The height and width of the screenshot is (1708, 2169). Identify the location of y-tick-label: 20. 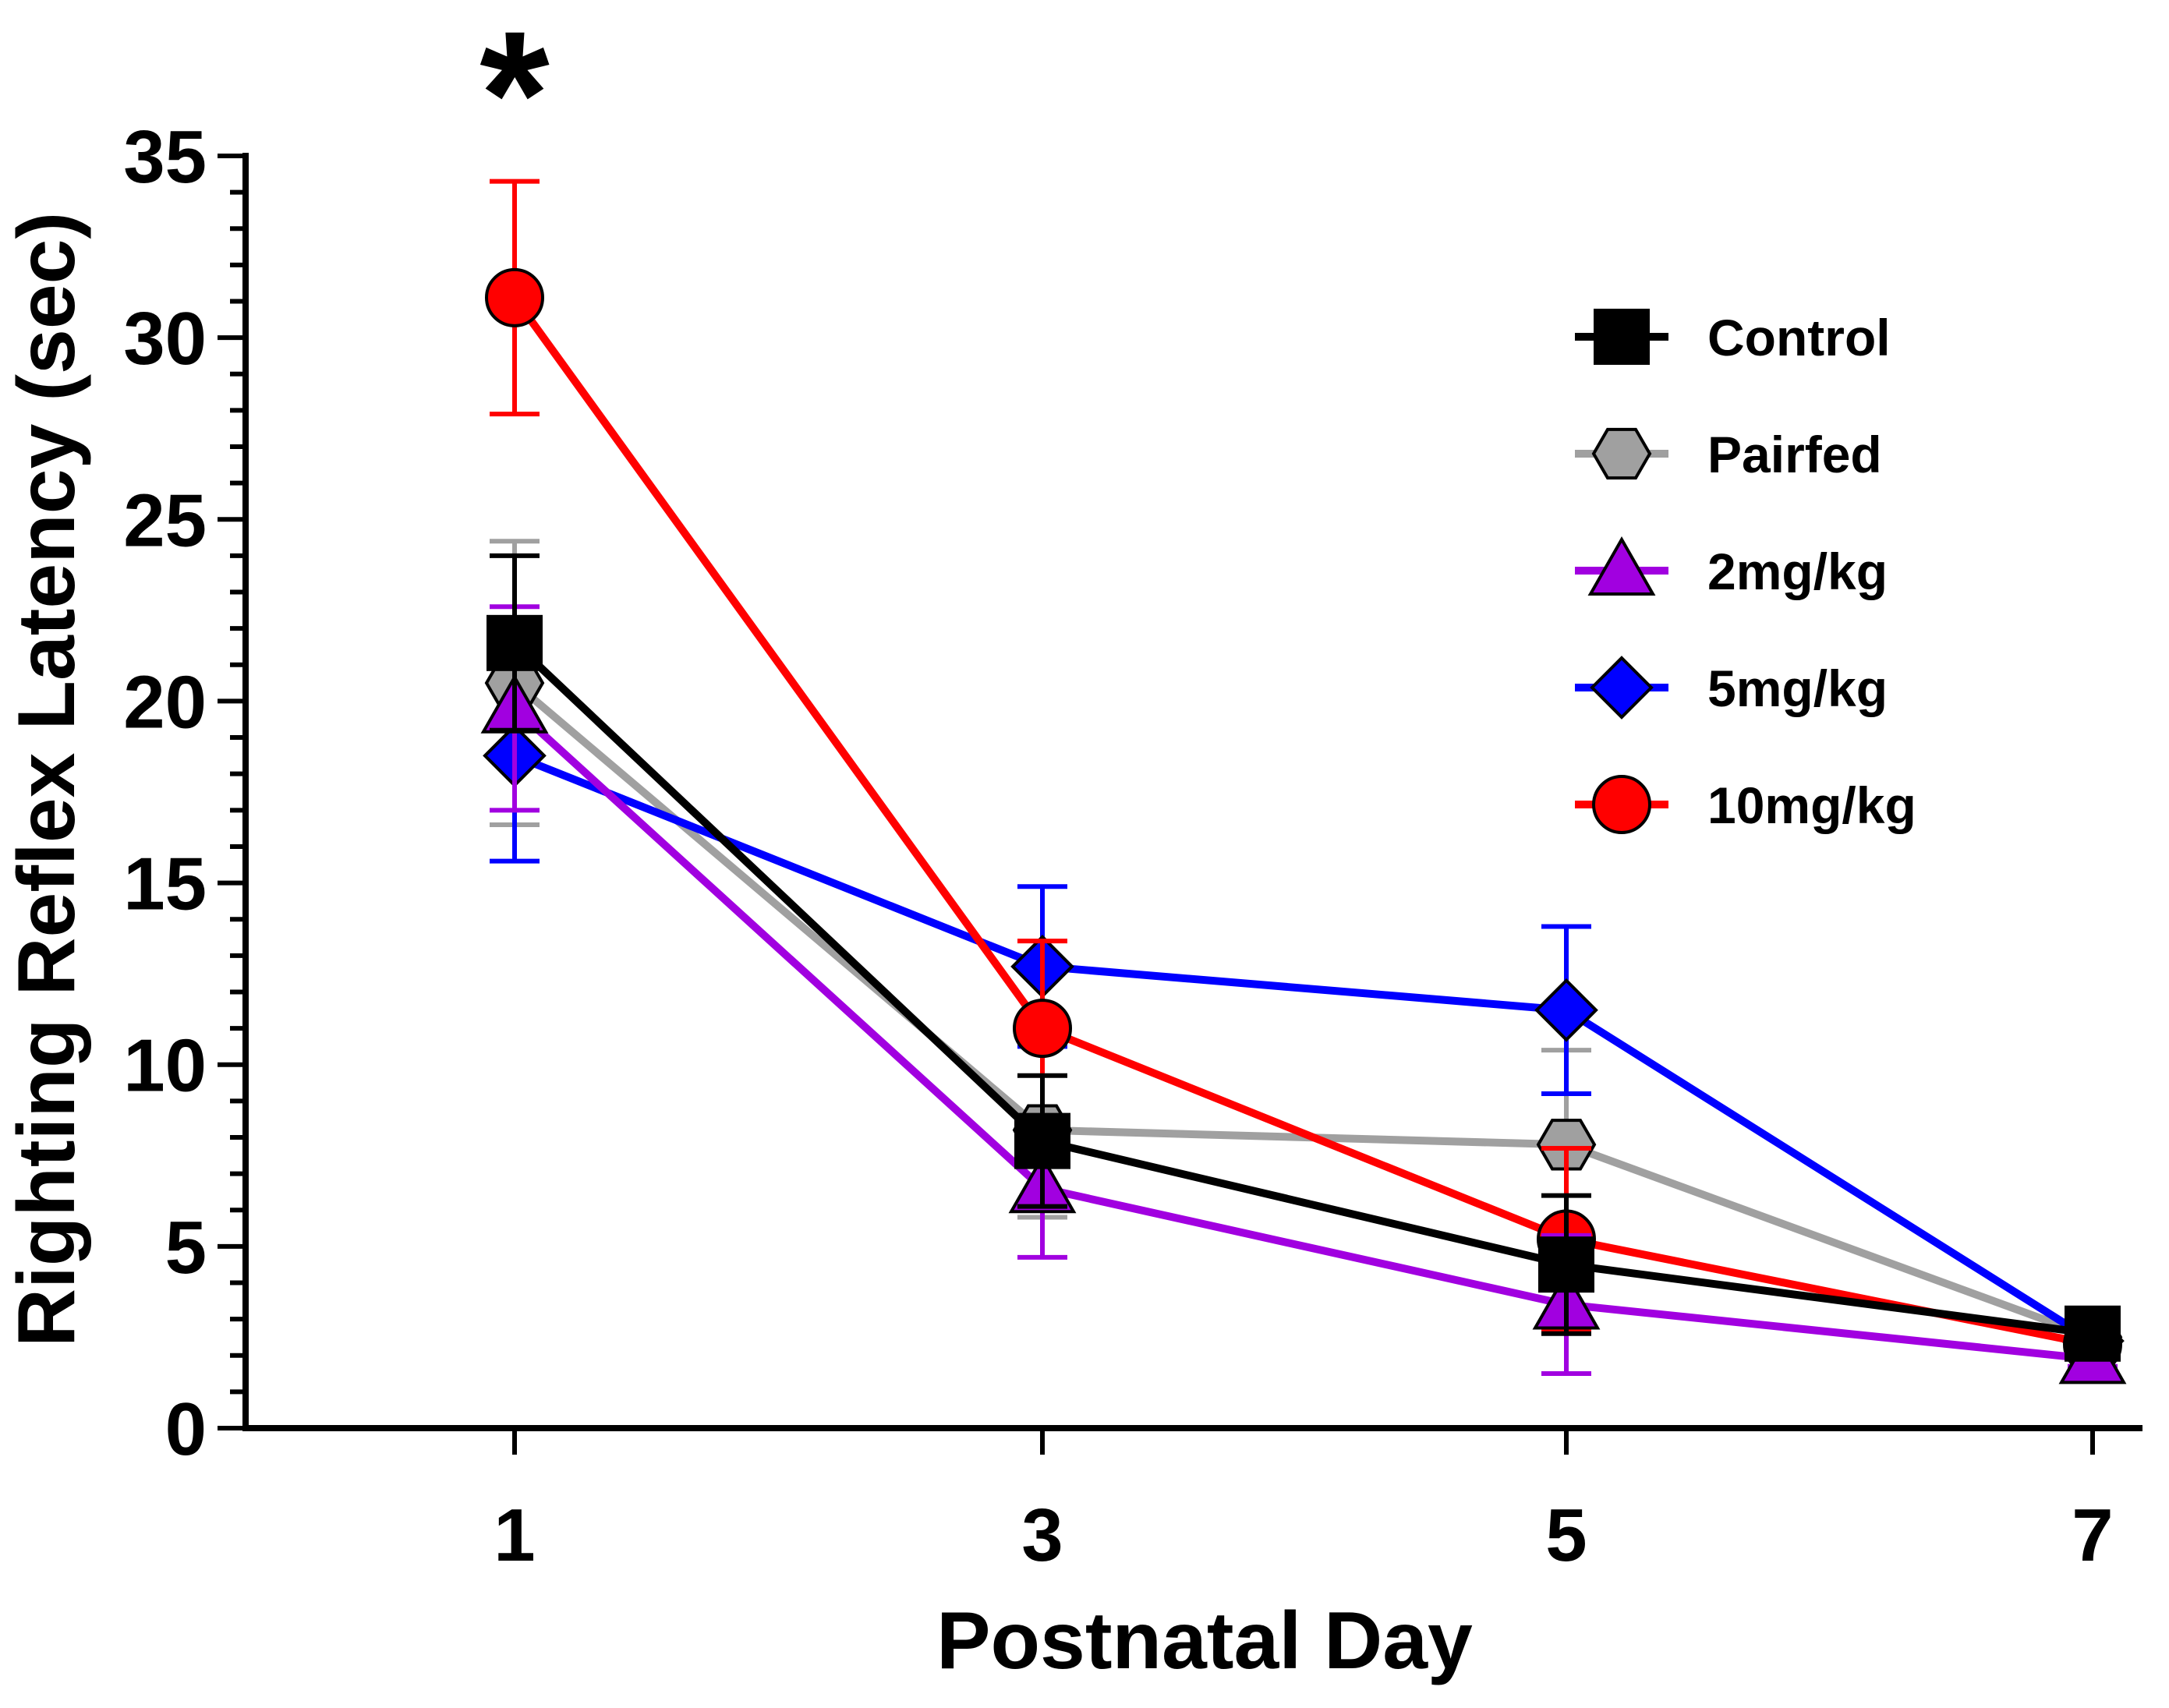
(165, 702).